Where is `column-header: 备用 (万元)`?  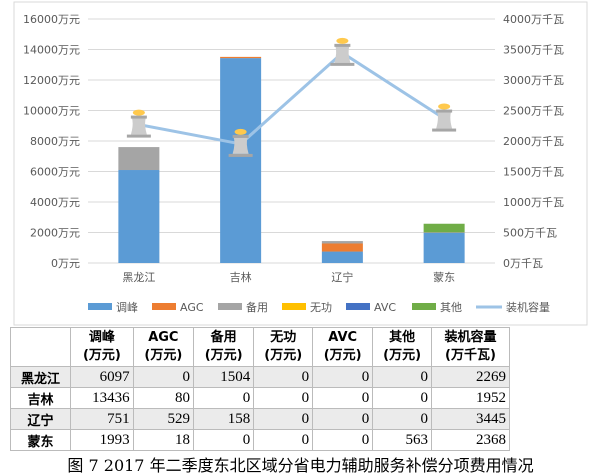 column-header: 备用 (万元) is located at coordinates (223, 347).